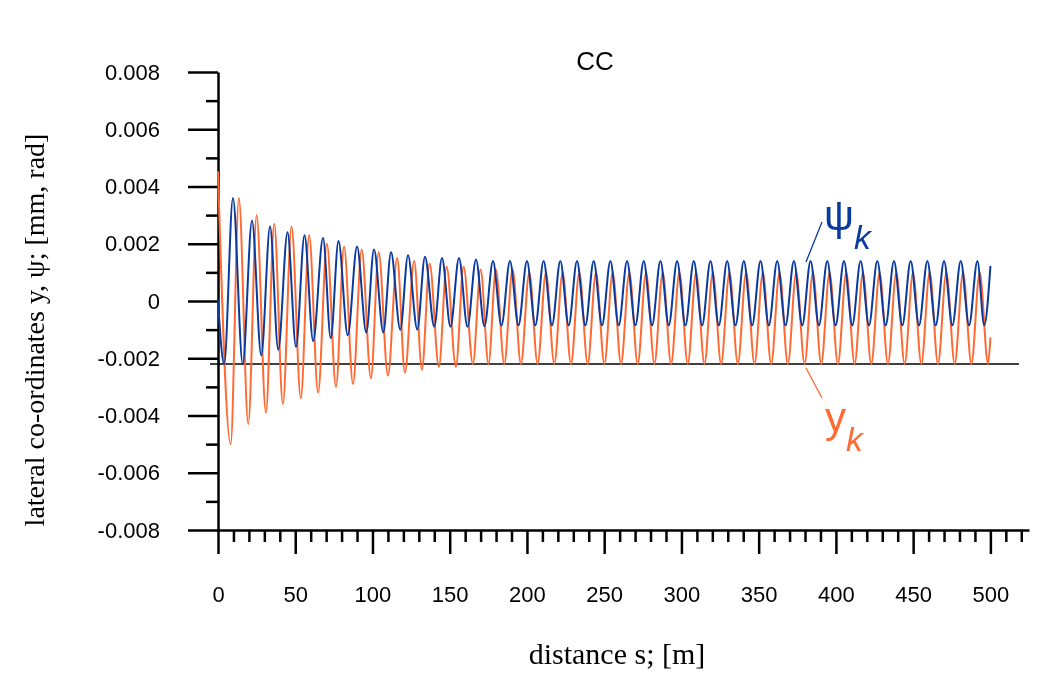 This screenshot has width=1040, height=673. Describe the element at coordinates (128, 416) in the screenshot. I see `y-tick-label: -0.004` at that location.